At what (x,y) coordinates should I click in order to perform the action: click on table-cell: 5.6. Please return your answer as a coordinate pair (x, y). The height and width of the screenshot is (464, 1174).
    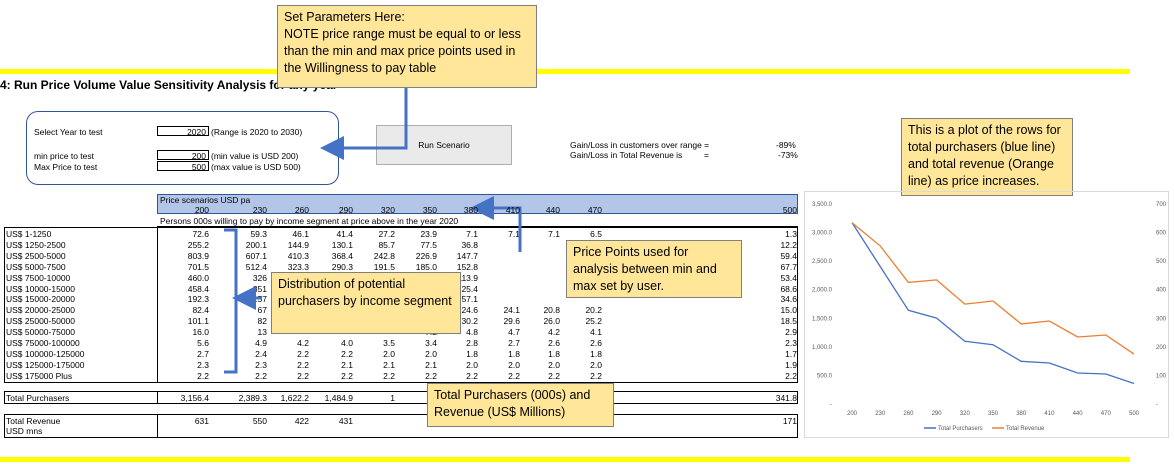
    Looking at the image, I should click on (203, 343).